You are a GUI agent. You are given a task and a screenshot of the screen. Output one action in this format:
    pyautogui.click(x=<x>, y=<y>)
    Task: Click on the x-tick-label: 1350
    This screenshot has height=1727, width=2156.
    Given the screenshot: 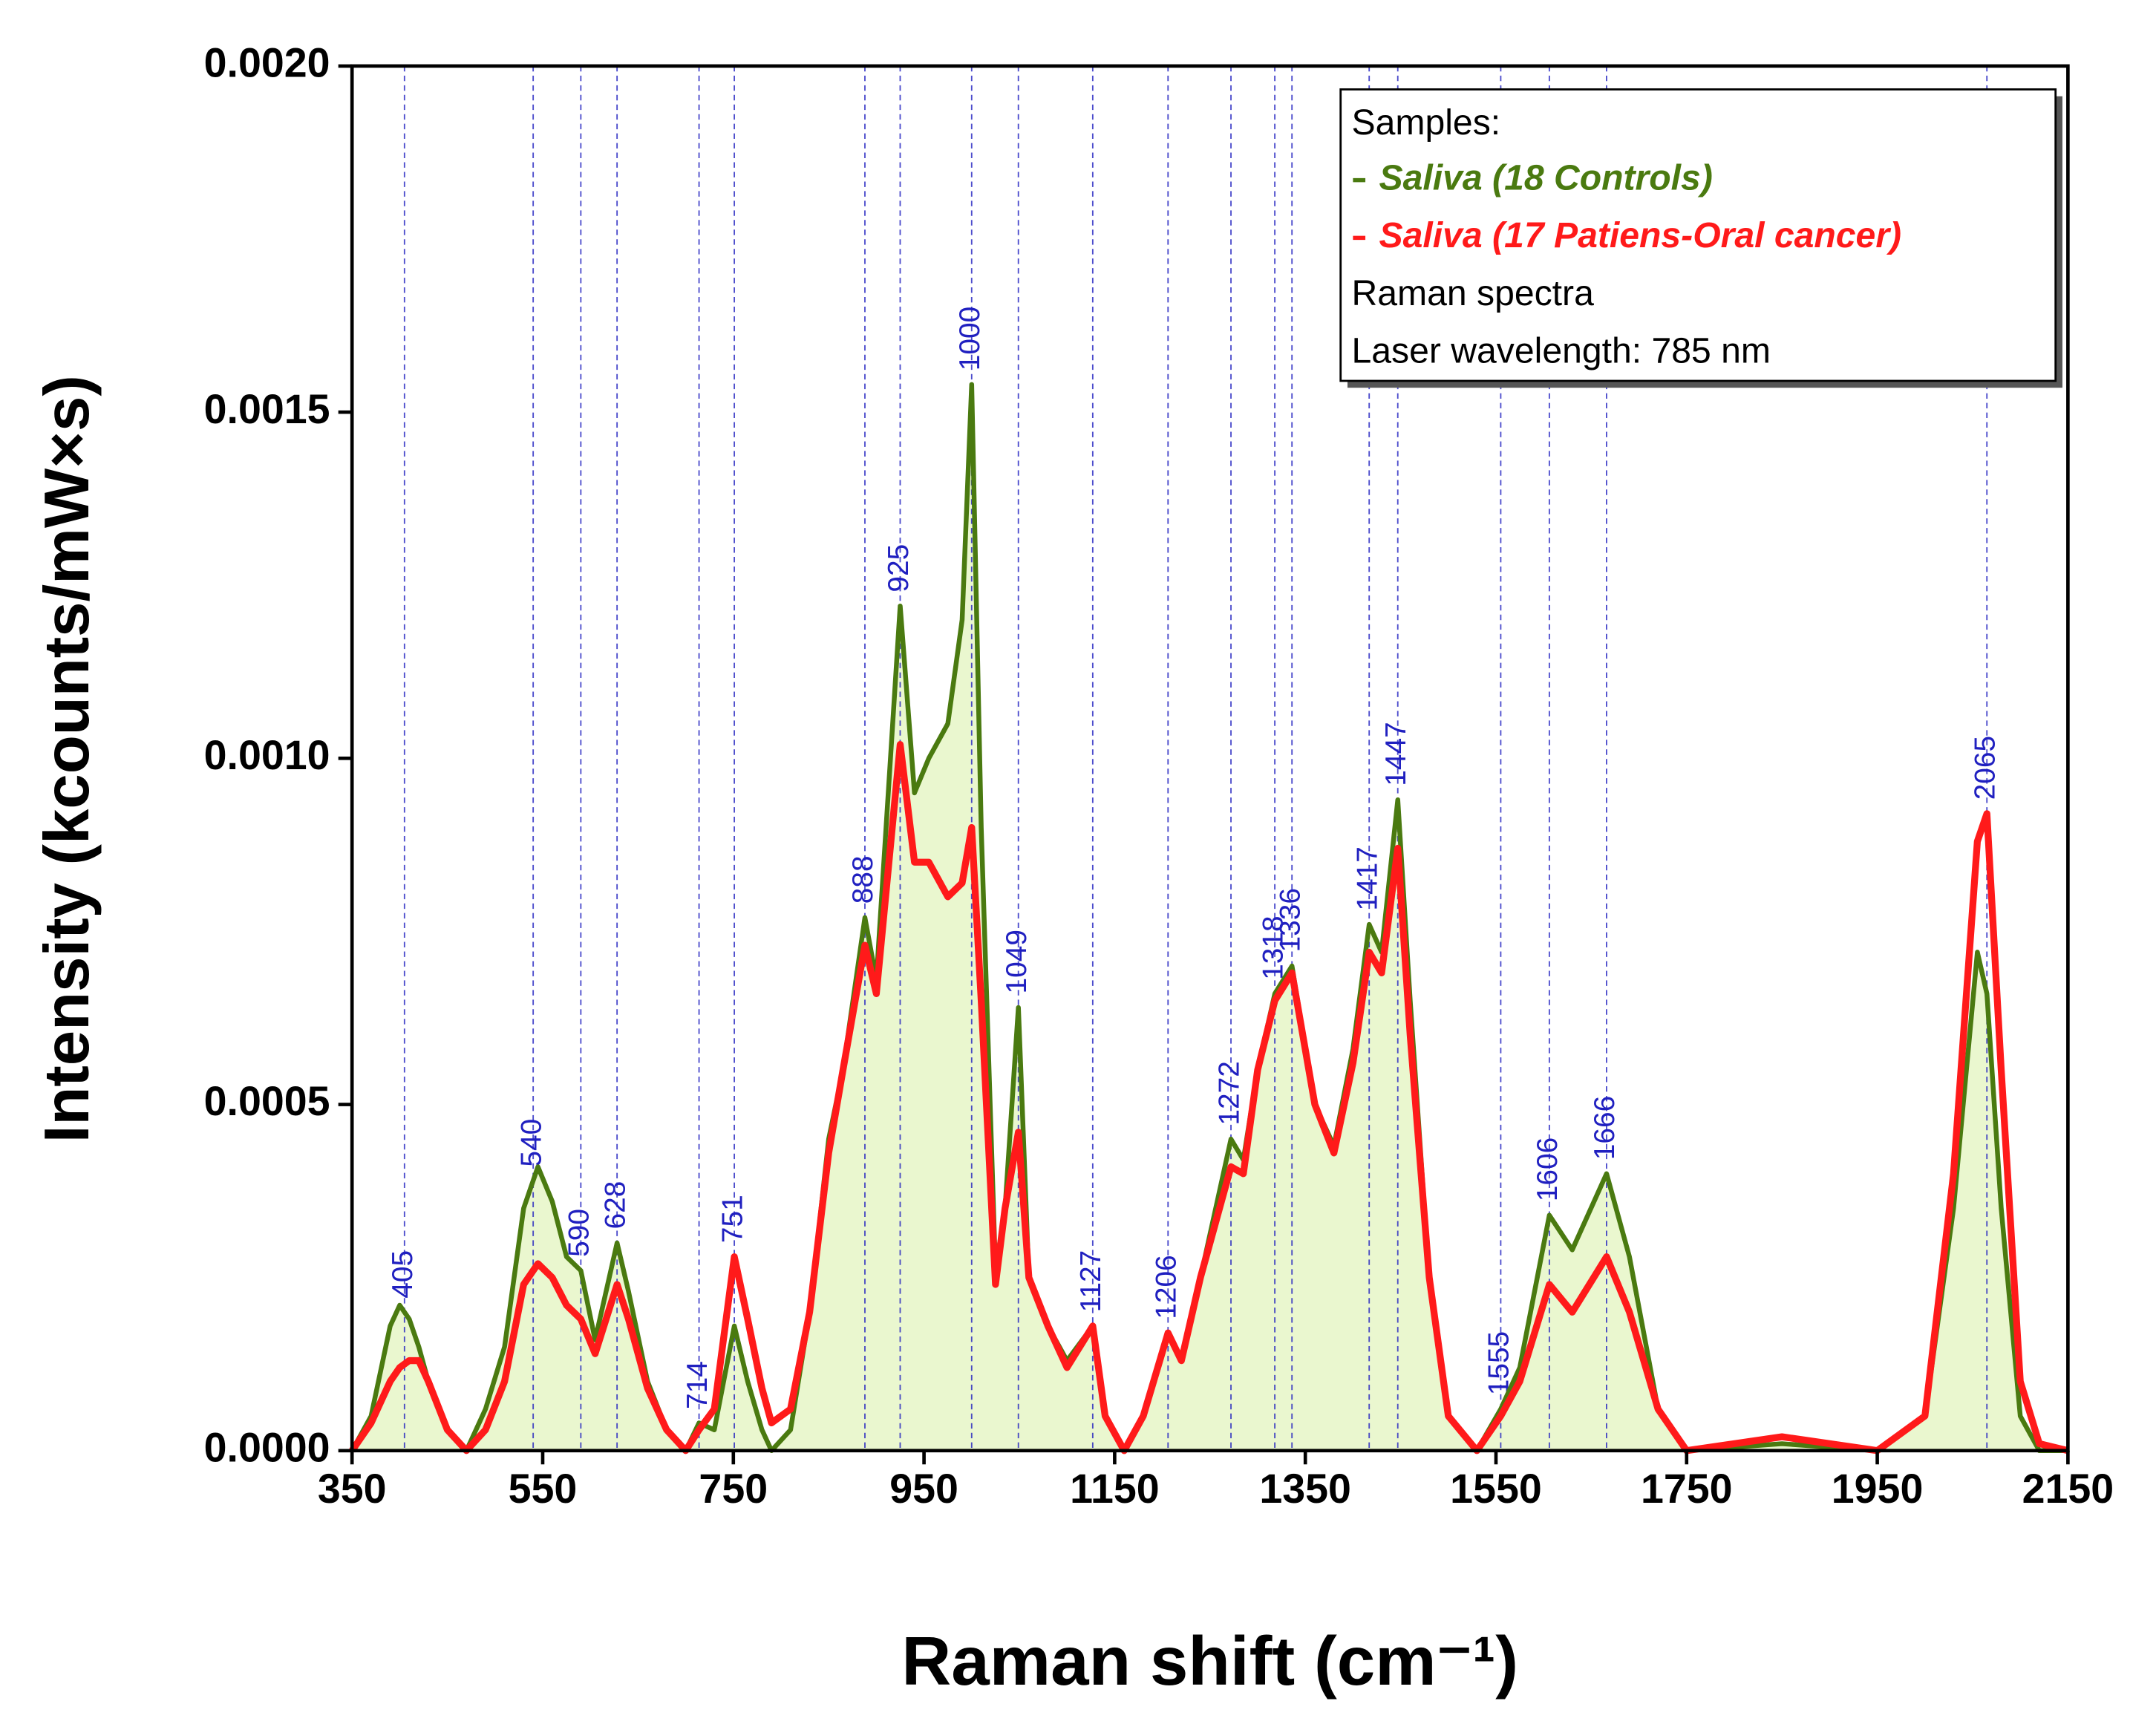 What is the action you would take?
    pyautogui.click(x=1305, y=1489)
    